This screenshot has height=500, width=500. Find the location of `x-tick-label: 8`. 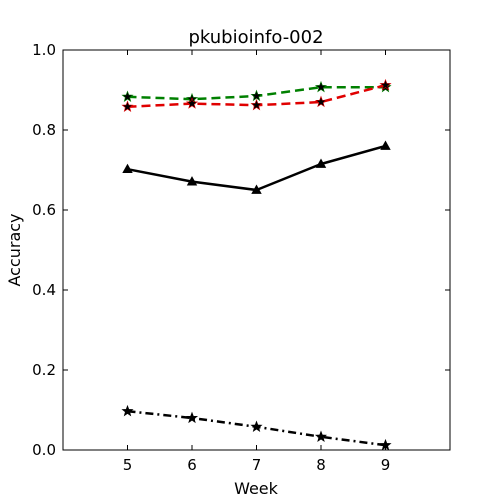

x-tick-label: 8 is located at coordinates (321, 465).